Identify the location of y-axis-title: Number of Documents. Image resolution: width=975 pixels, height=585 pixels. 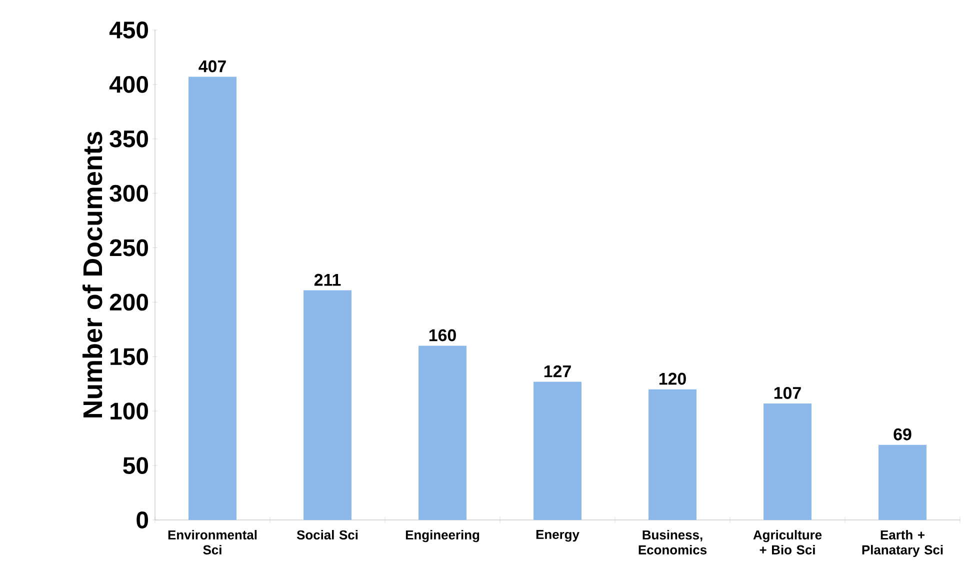
(92, 275).